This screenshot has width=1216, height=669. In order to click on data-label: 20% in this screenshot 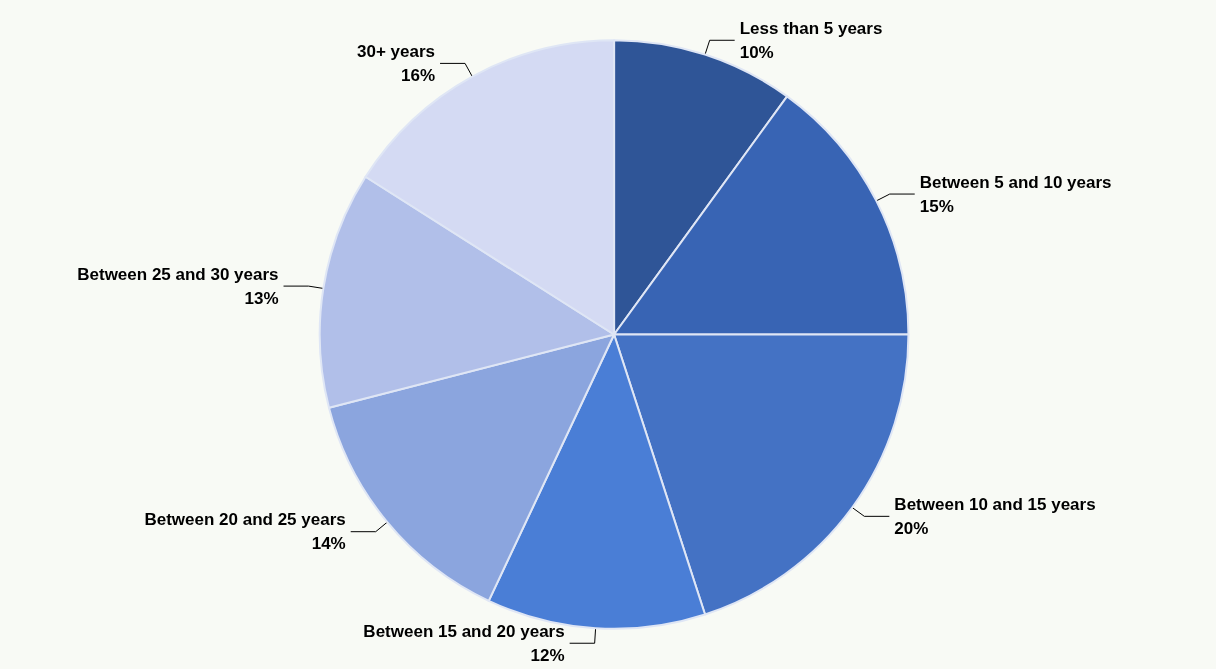, I will do `click(911, 528)`.